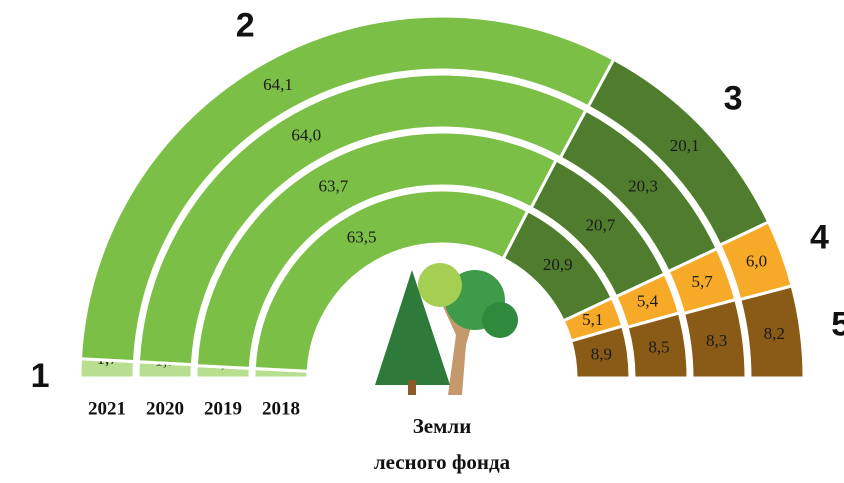  I want to click on value-label: 8,9, so click(601, 353).